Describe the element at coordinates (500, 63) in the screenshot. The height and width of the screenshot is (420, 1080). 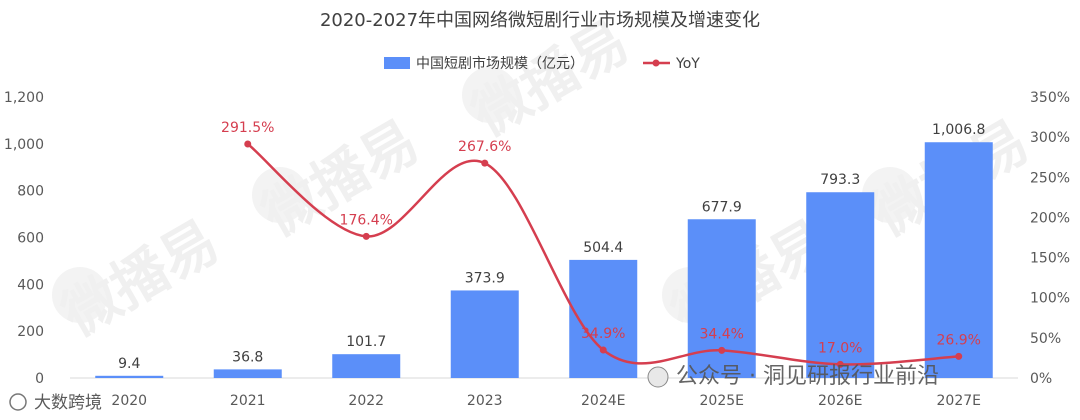
I see `legend-bar-label: 中国短剧市场规模（亿元）` at that location.